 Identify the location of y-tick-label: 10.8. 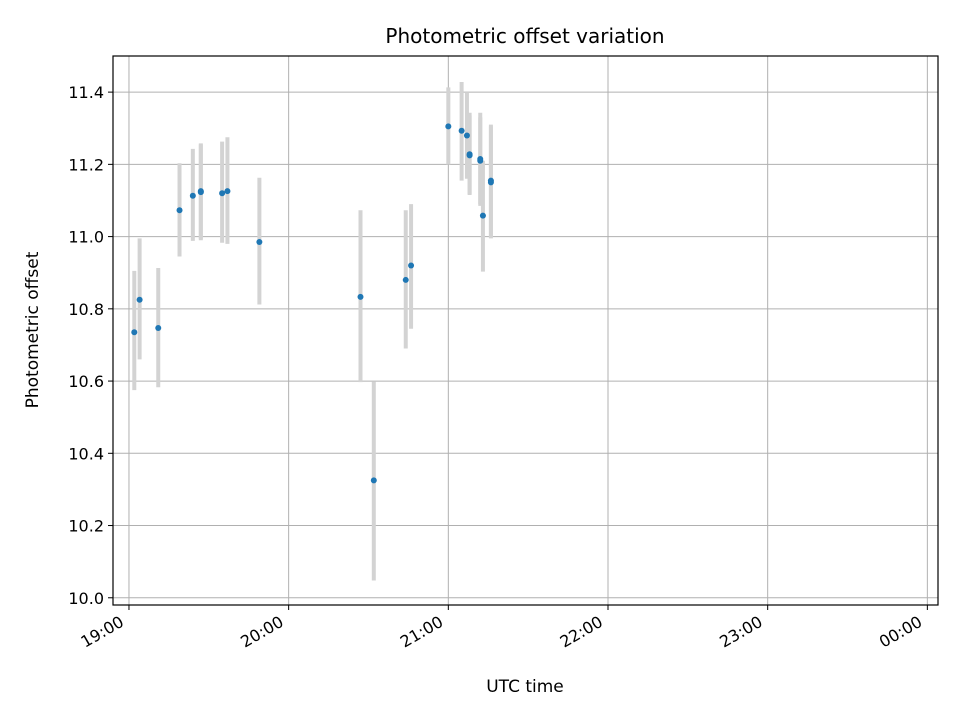
(86, 309).